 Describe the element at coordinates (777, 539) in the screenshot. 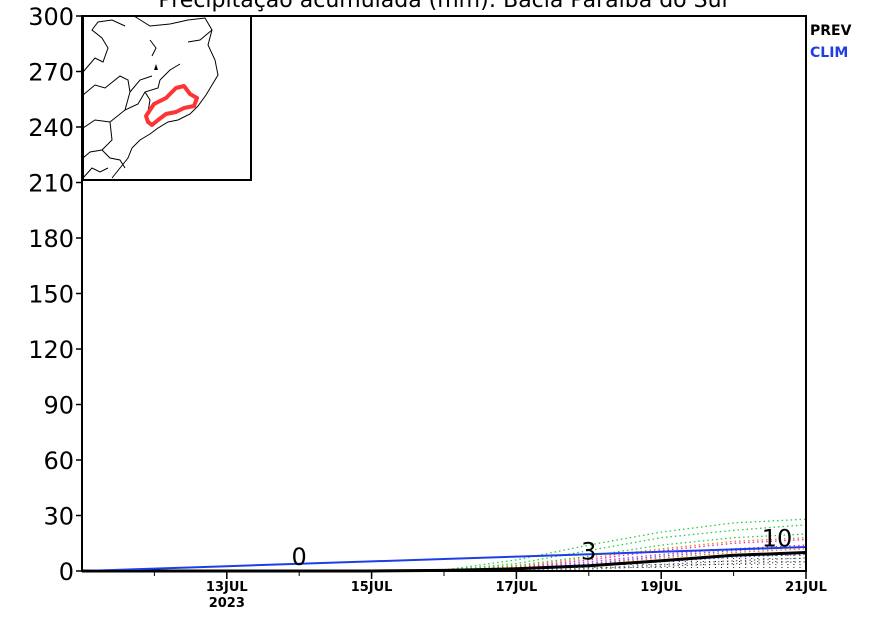

I see `series-annotation: 10` at that location.